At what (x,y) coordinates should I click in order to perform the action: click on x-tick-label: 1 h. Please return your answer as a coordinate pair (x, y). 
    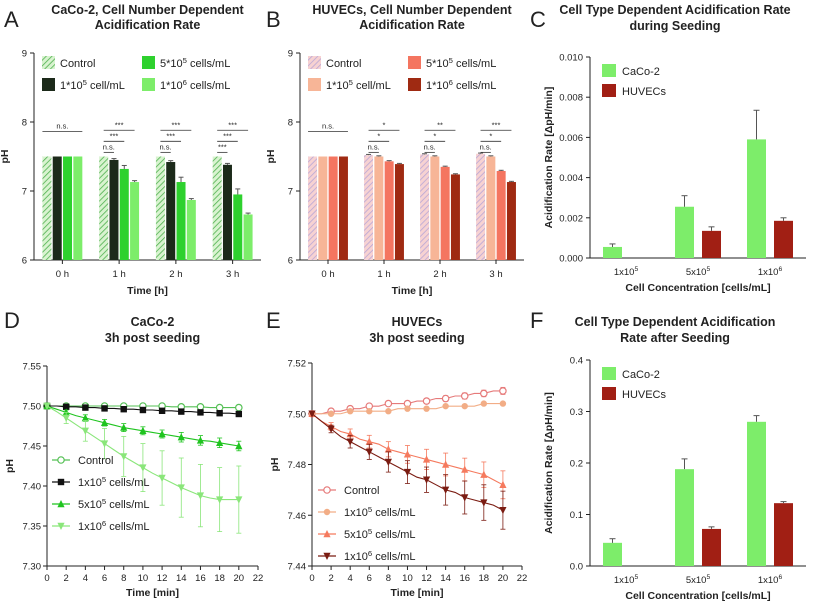
    Looking at the image, I should click on (383, 274).